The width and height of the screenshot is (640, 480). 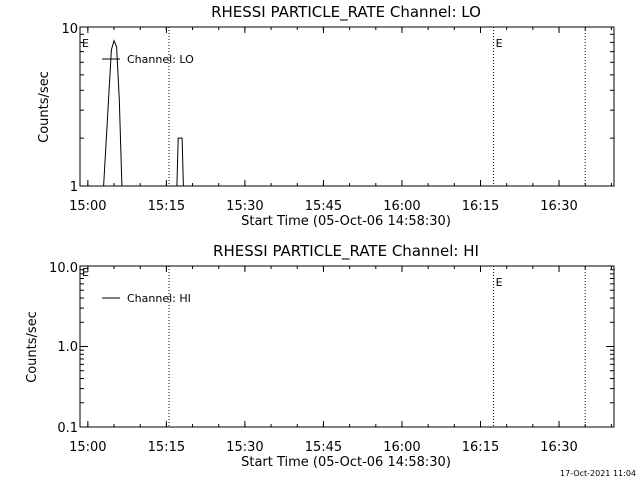 What do you see at coordinates (346, 12) in the screenshot?
I see `chart-title-lo: RHESSI PARTICLE_RATE Channel: LO` at bounding box center [346, 12].